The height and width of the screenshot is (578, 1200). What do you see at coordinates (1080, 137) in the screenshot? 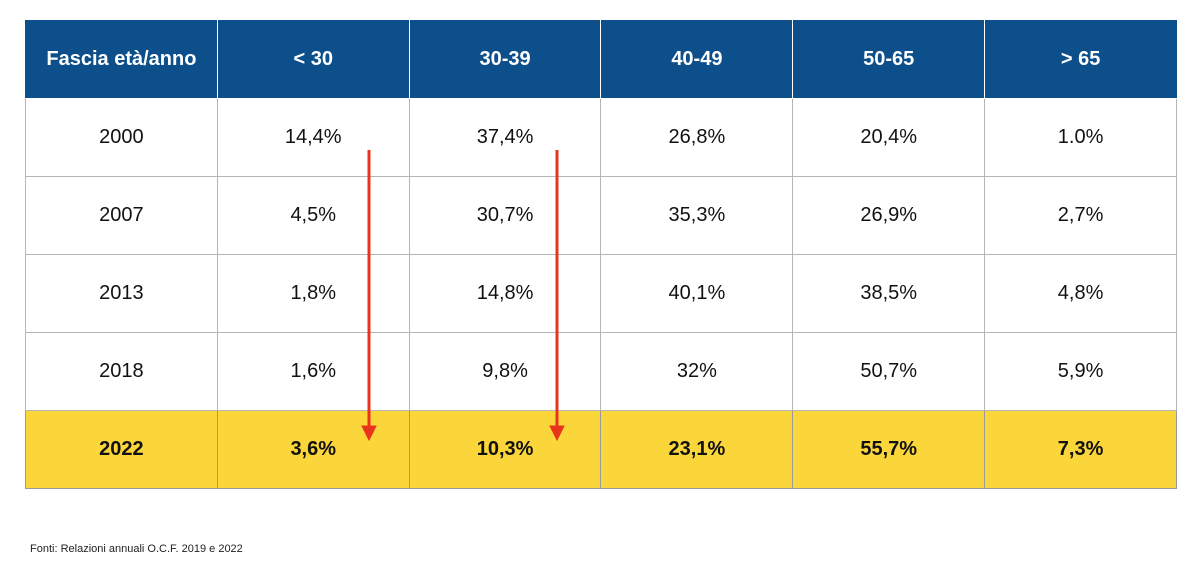
I see `table-cell: 1.0%` at bounding box center [1080, 137].